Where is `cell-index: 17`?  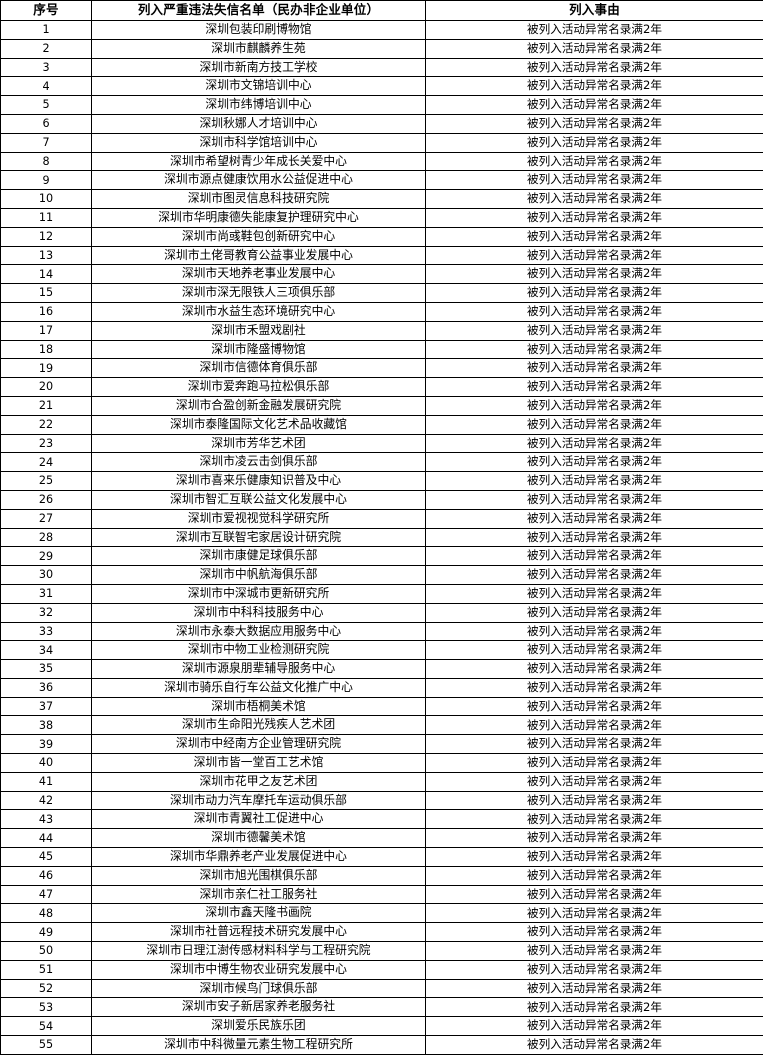
cell-index: 17 is located at coordinates (46, 330).